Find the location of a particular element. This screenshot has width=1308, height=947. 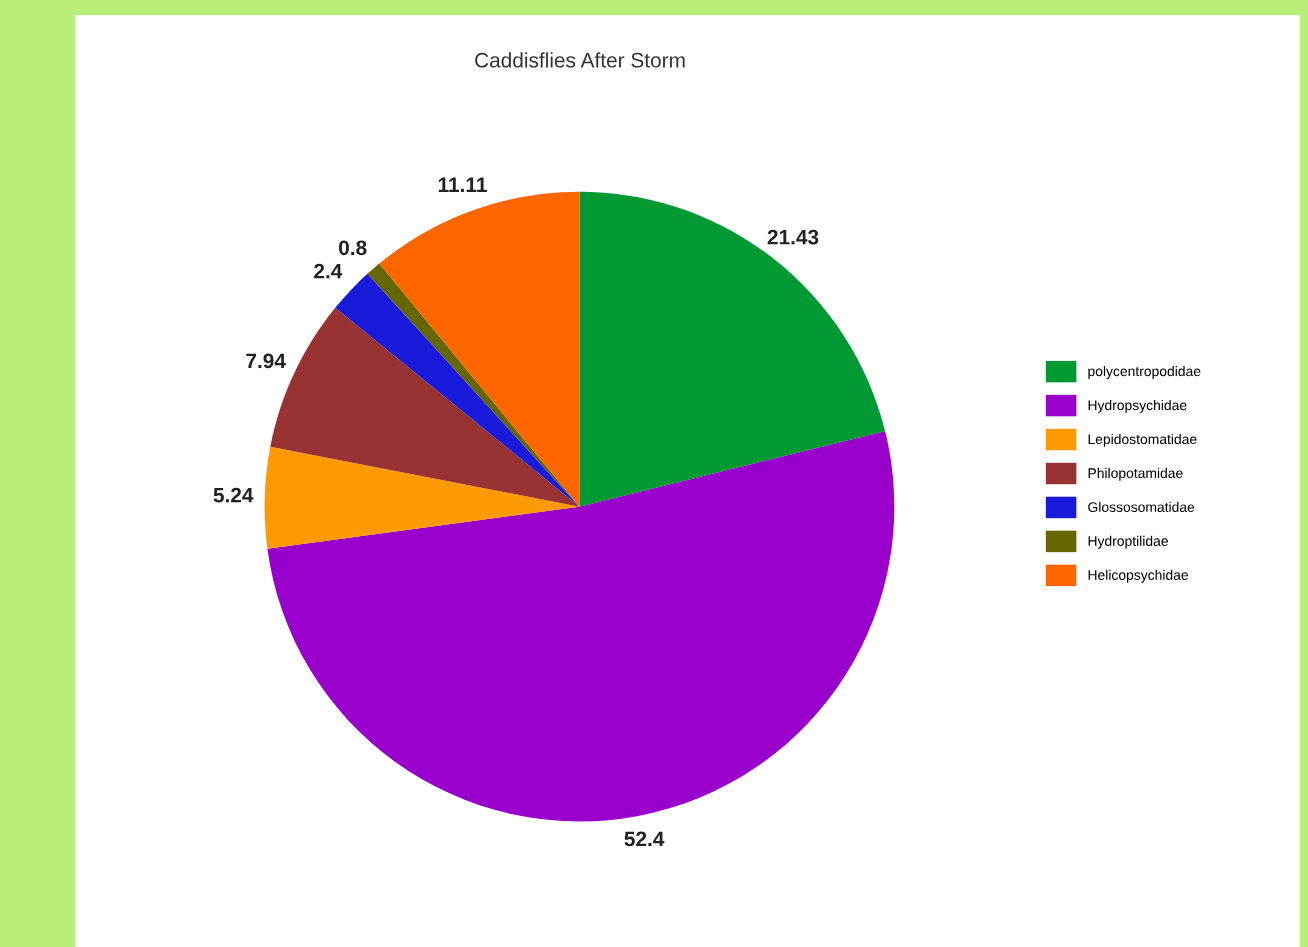

chart-title: Caddisflies After Storm is located at coordinates (580, 60).